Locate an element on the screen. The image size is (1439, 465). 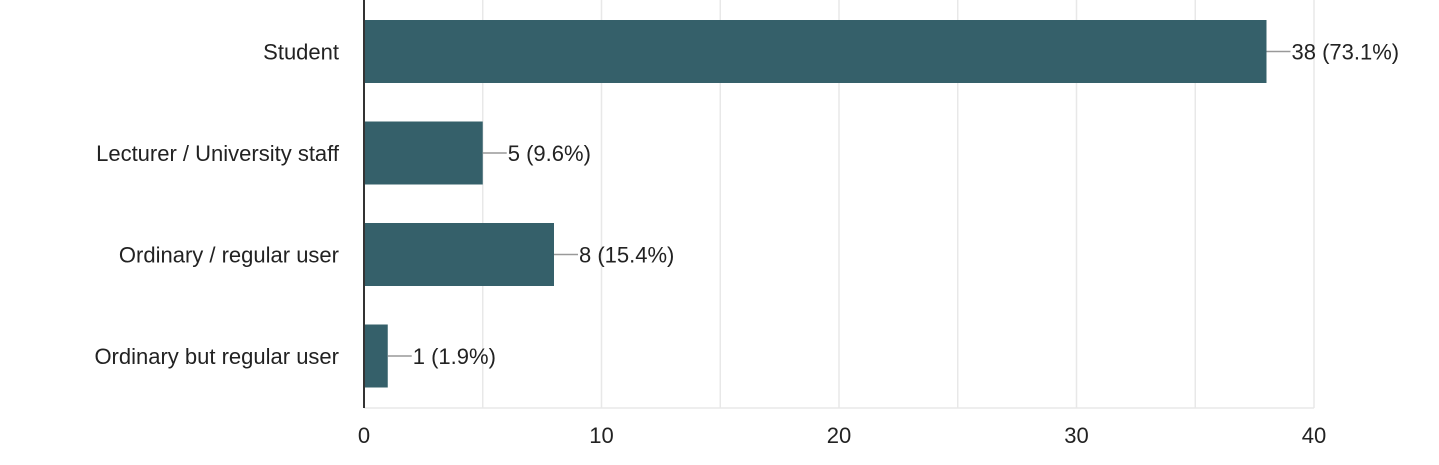
data-label: 1 (1.9%) is located at coordinates (454, 356).